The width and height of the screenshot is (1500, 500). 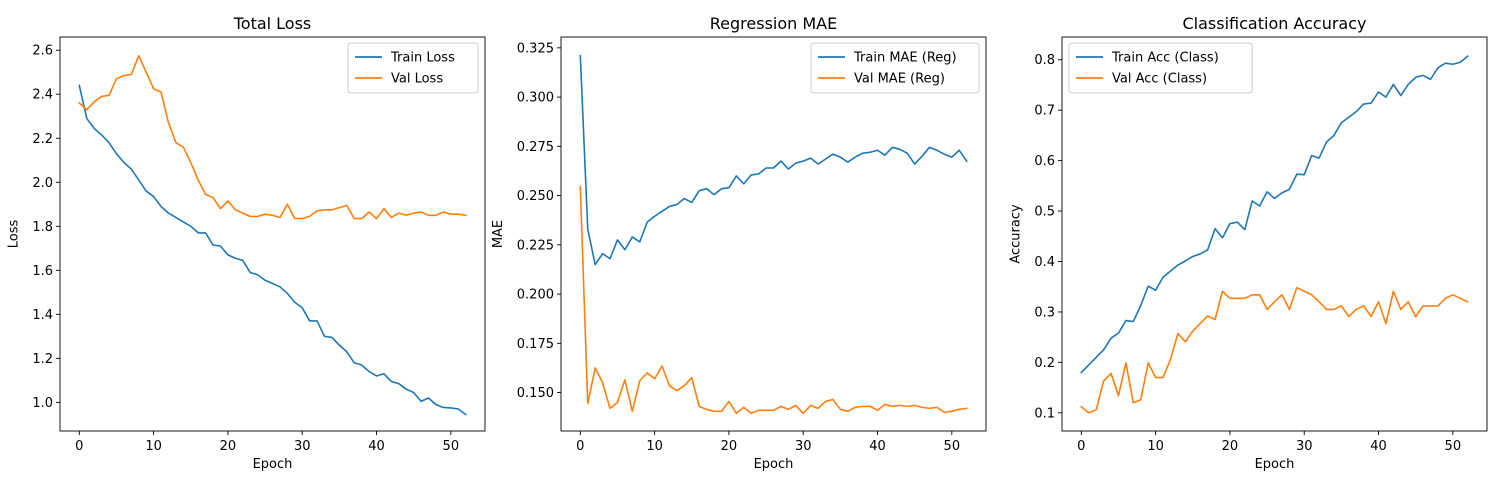 What do you see at coordinates (1044, 60) in the screenshot?
I see `y-tick-label: 0.8` at bounding box center [1044, 60].